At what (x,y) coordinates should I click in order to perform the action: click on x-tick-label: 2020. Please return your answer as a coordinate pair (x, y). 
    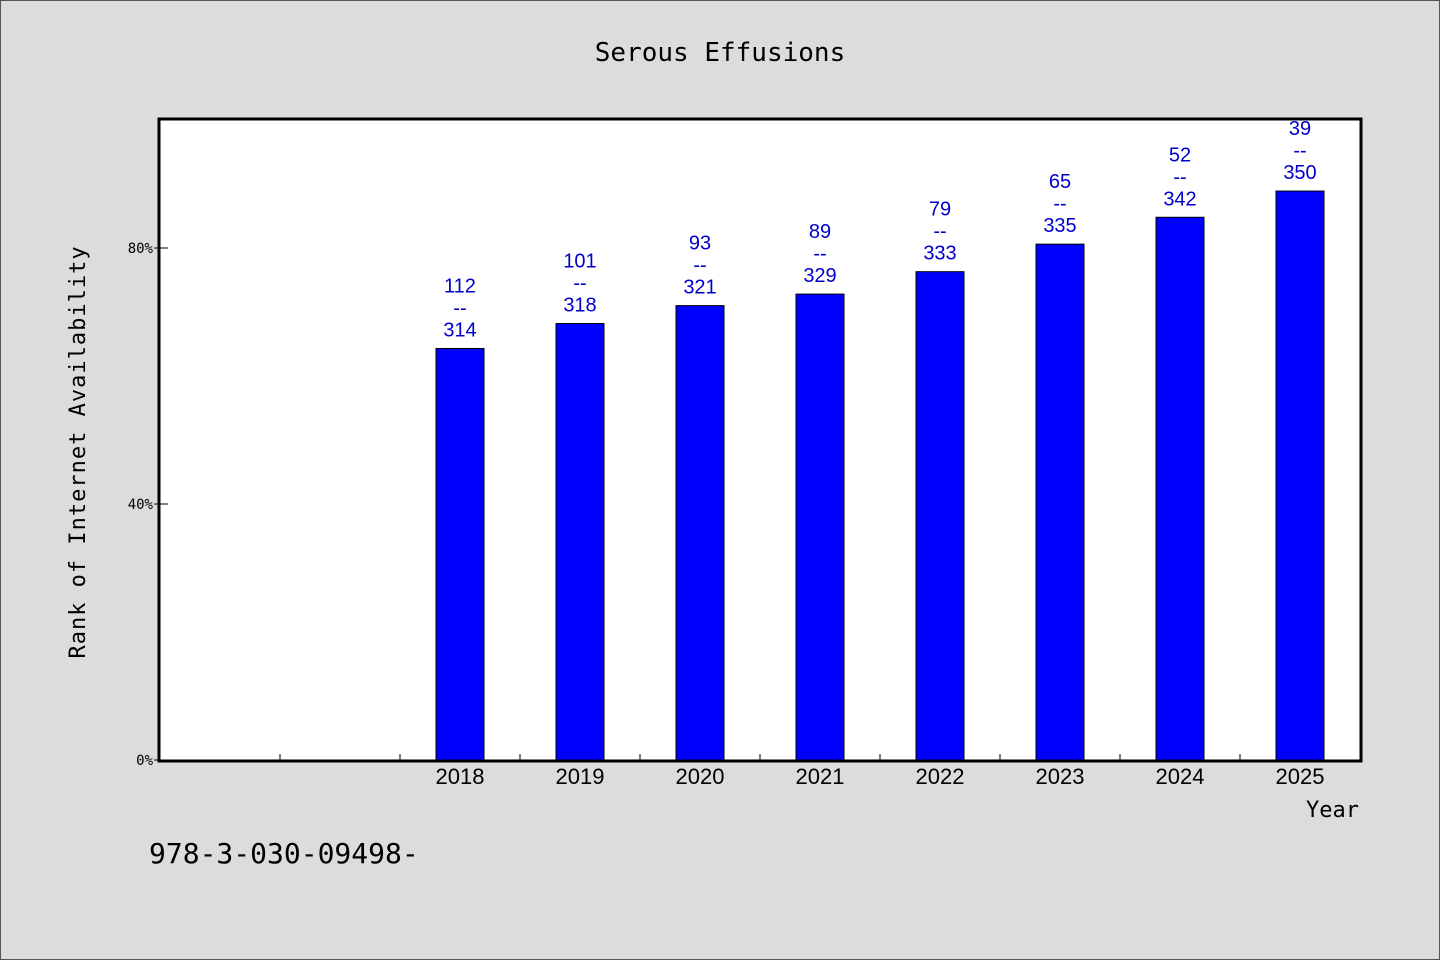
    Looking at the image, I should click on (700, 776).